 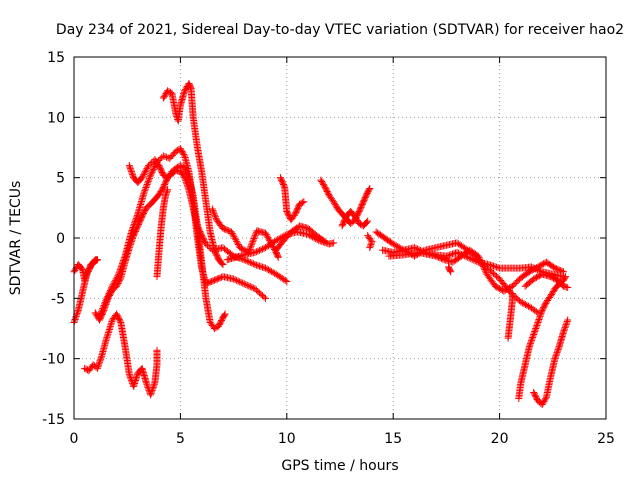 I want to click on y-axis-label: SDTVAR / TECUs, so click(x=16, y=238).